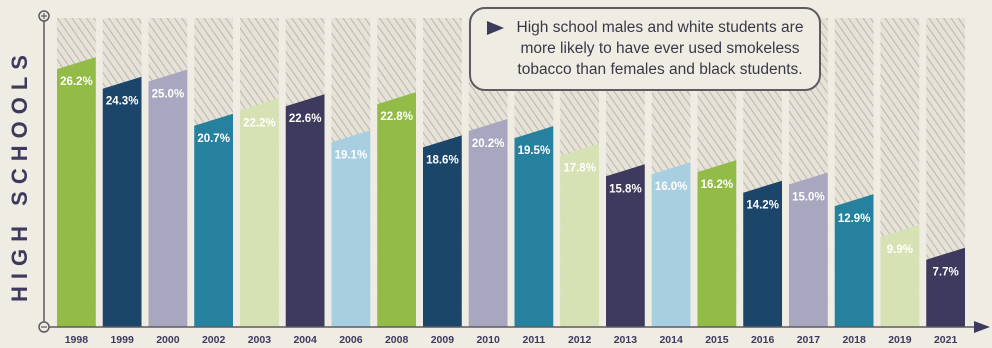 The image size is (992, 348). What do you see at coordinates (260, 340) in the screenshot?
I see `x-tick-label: 2003` at bounding box center [260, 340].